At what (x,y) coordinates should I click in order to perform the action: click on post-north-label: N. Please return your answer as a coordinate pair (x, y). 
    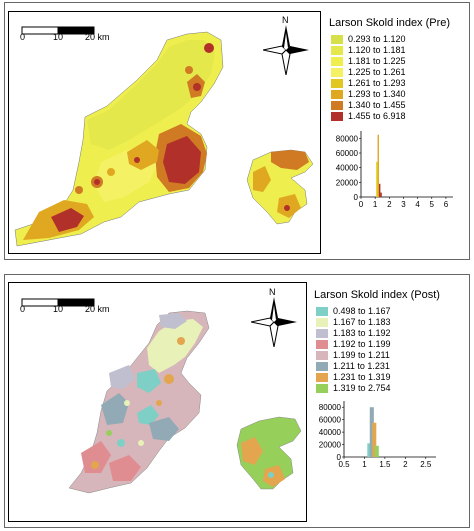
    Looking at the image, I should click on (272, 292).